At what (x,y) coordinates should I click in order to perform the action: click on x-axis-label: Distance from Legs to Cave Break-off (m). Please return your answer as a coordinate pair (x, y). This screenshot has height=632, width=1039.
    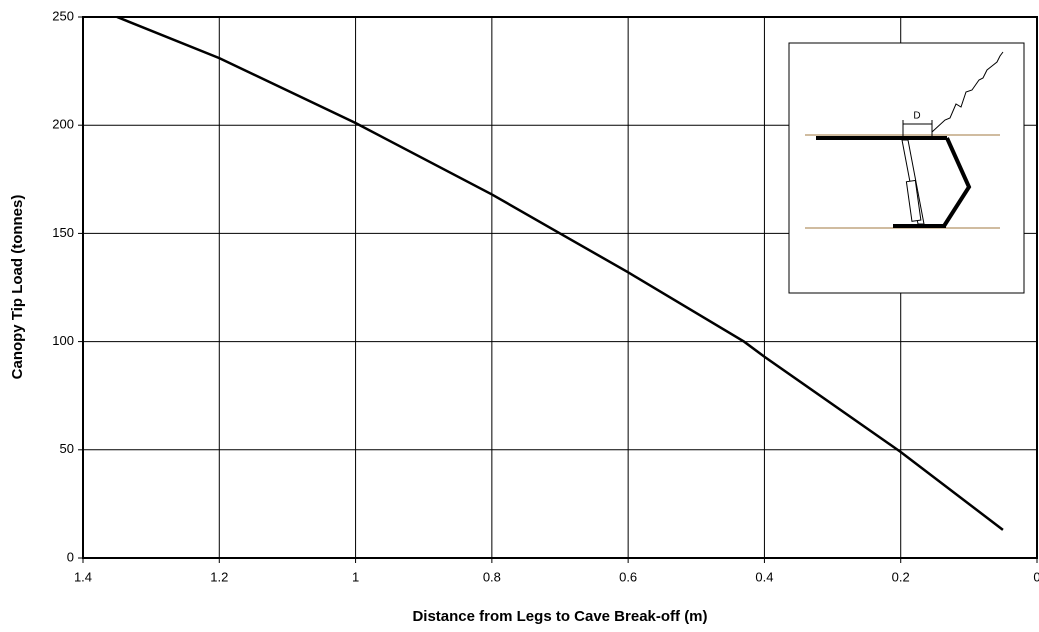
    Looking at the image, I should click on (559, 616).